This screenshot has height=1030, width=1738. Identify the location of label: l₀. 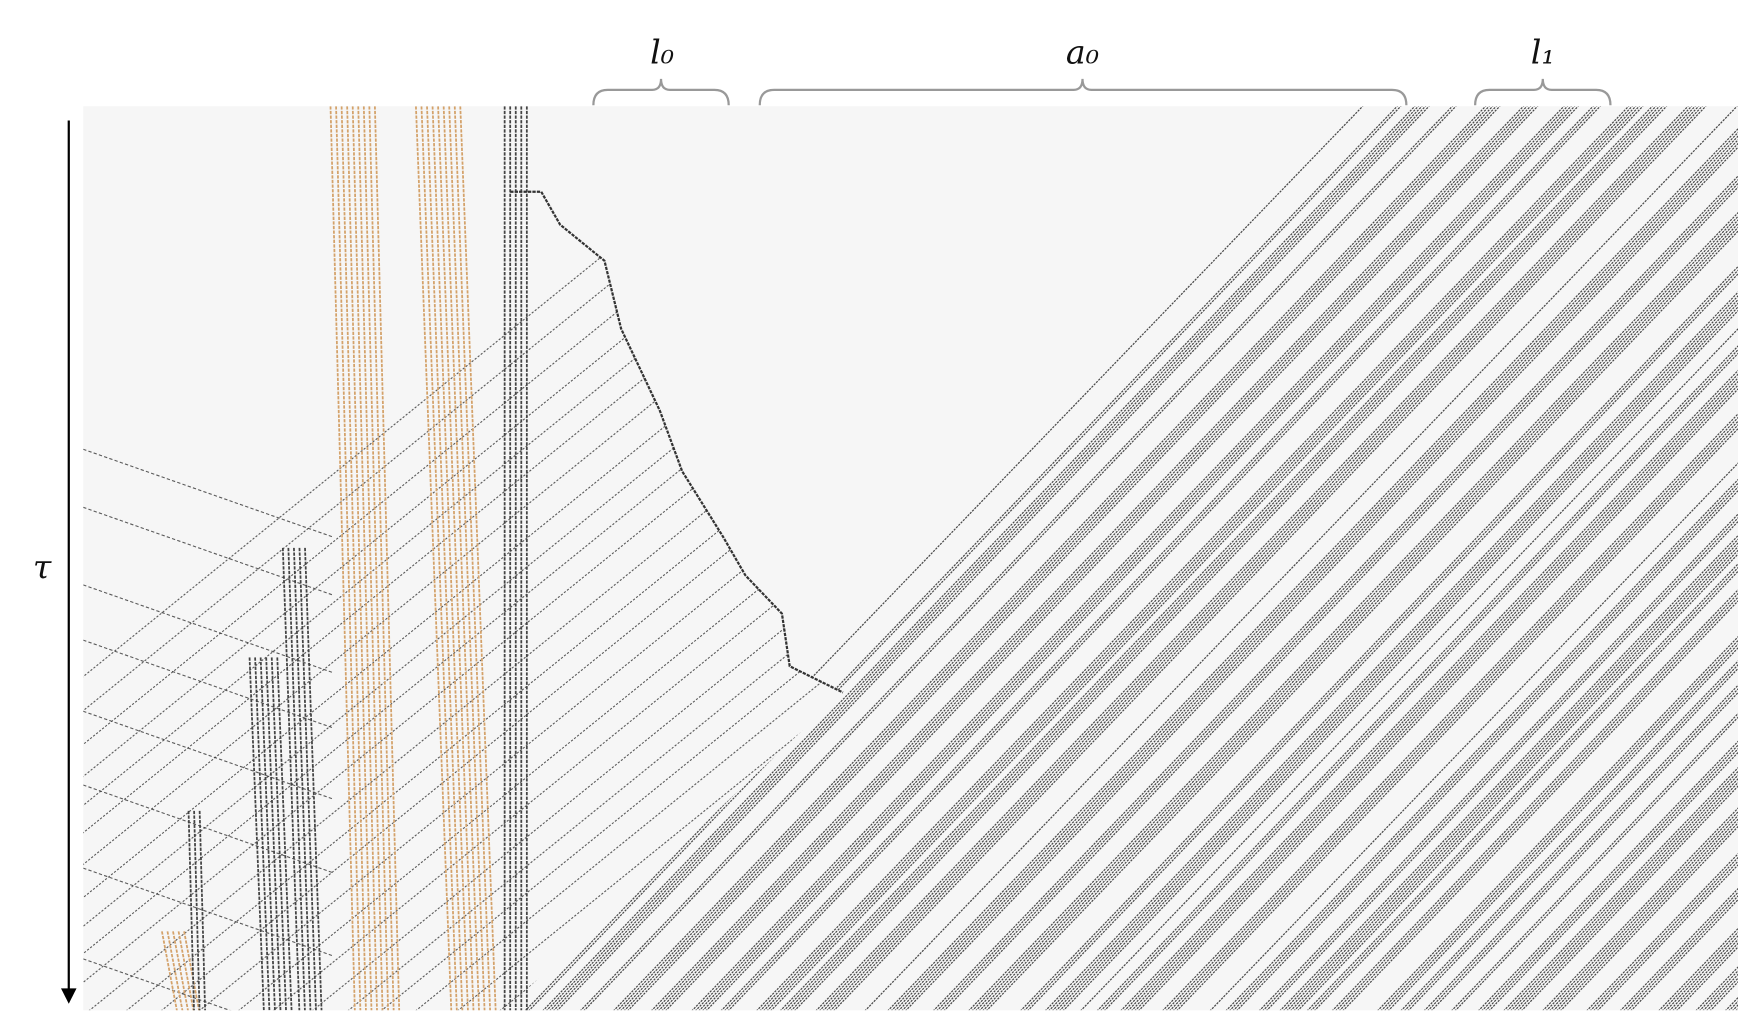
(662, 52).